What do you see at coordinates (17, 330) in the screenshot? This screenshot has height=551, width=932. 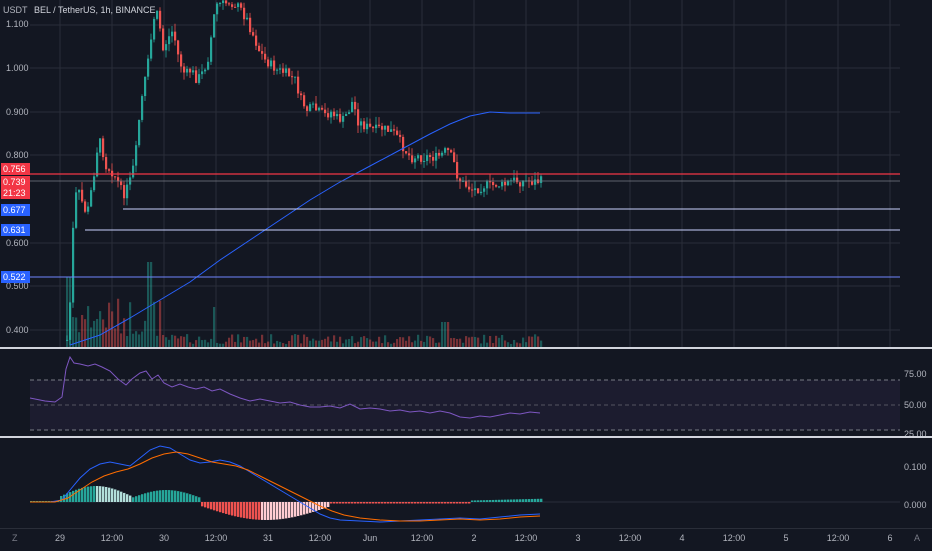 I see `price-tick-0400: 0.400` at bounding box center [17, 330].